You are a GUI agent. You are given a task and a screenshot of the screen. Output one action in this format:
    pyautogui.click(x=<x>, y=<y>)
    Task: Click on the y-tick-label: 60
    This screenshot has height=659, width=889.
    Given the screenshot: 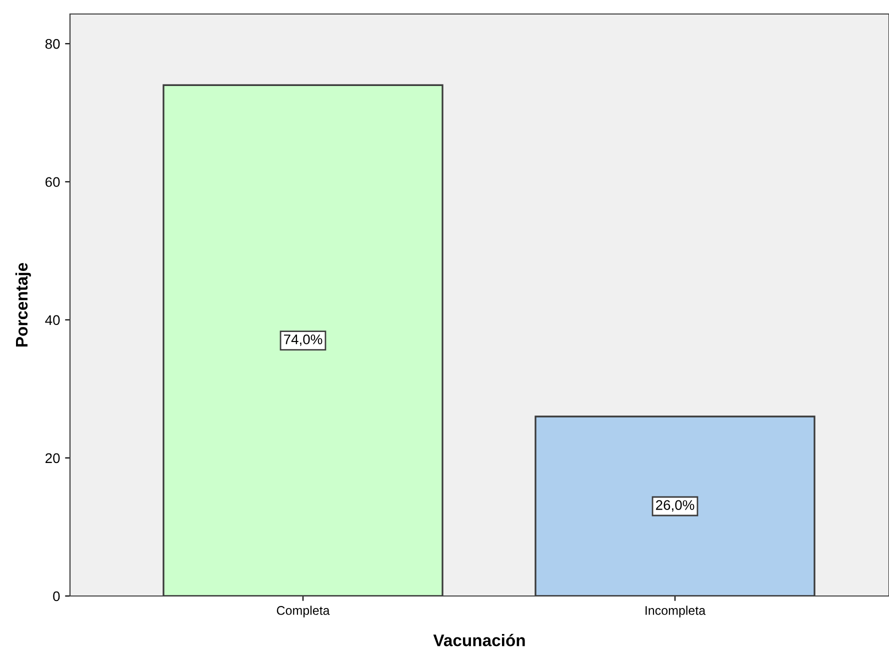 What is the action you would take?
    pyautogui.click(x=53, y=182)
    